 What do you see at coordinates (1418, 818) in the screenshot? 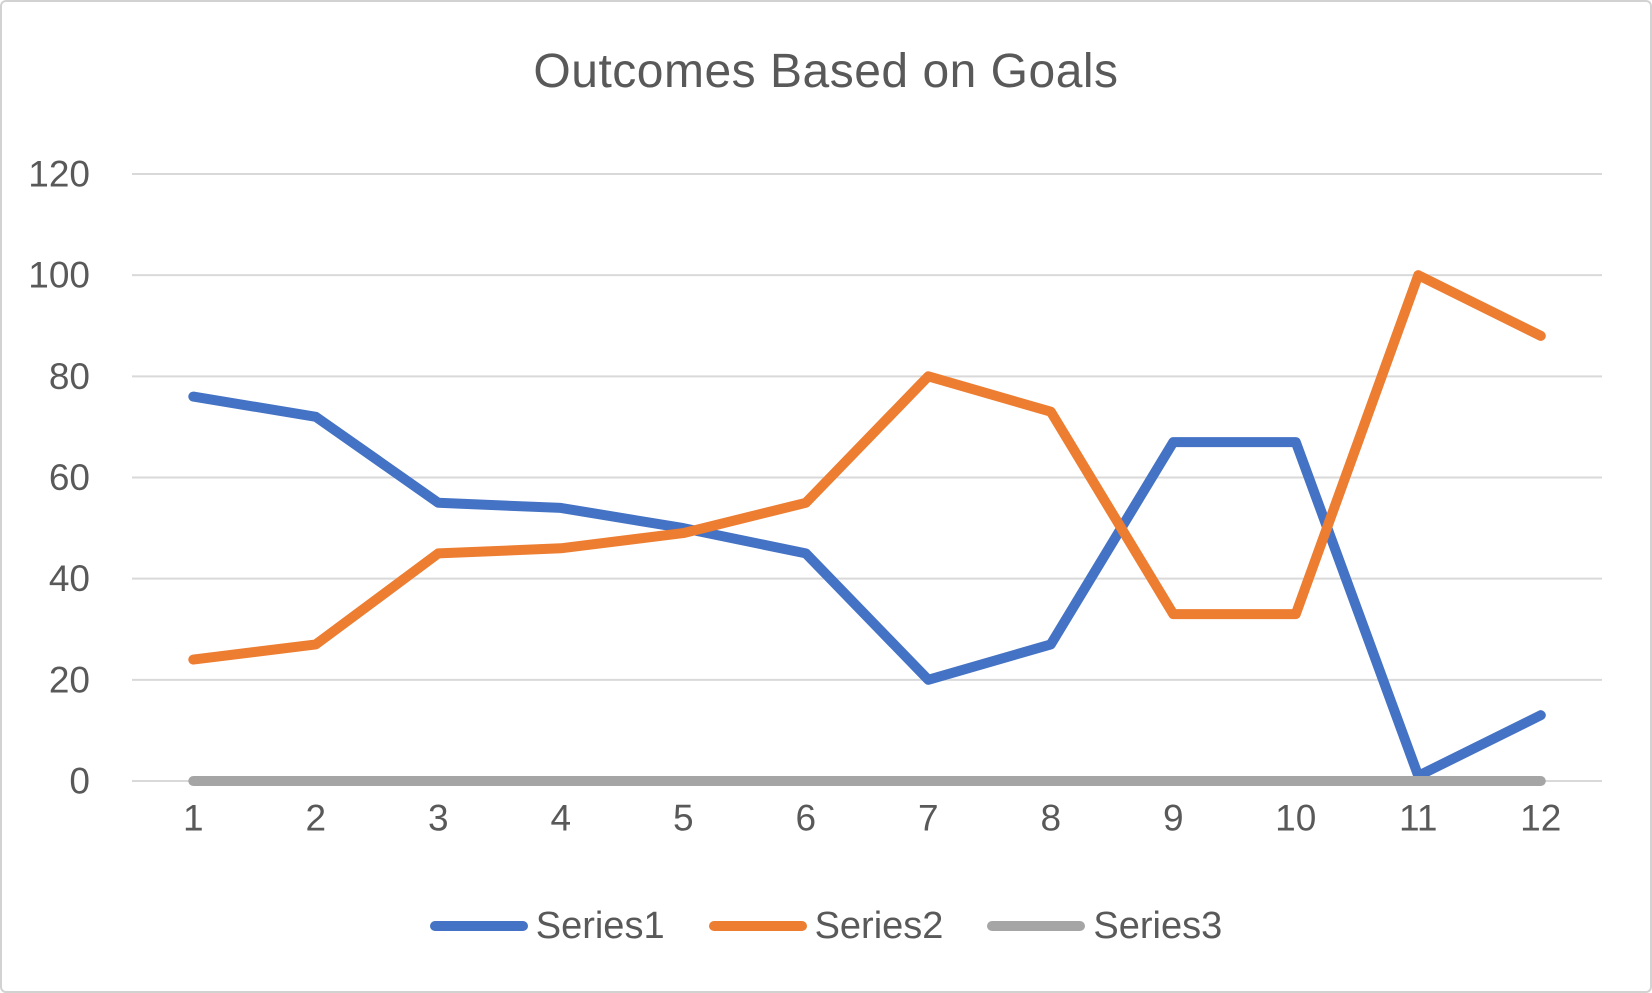
I see `x-axis-tick-label: 11` at bounding box center [1418, 818].